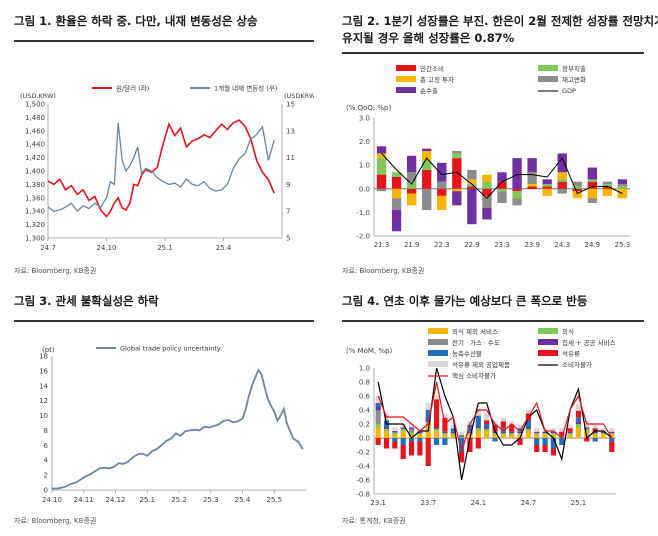  I want to click on chart2-x-tick-label: 22.3, so click(442, 245).